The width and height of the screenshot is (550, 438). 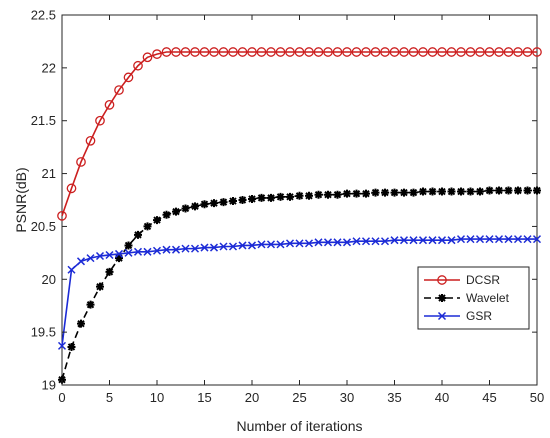 What do you see at coordinates (204, 397) in the screenshot?
I see `x-tick-label: 15` at bounding box center [204, 397].